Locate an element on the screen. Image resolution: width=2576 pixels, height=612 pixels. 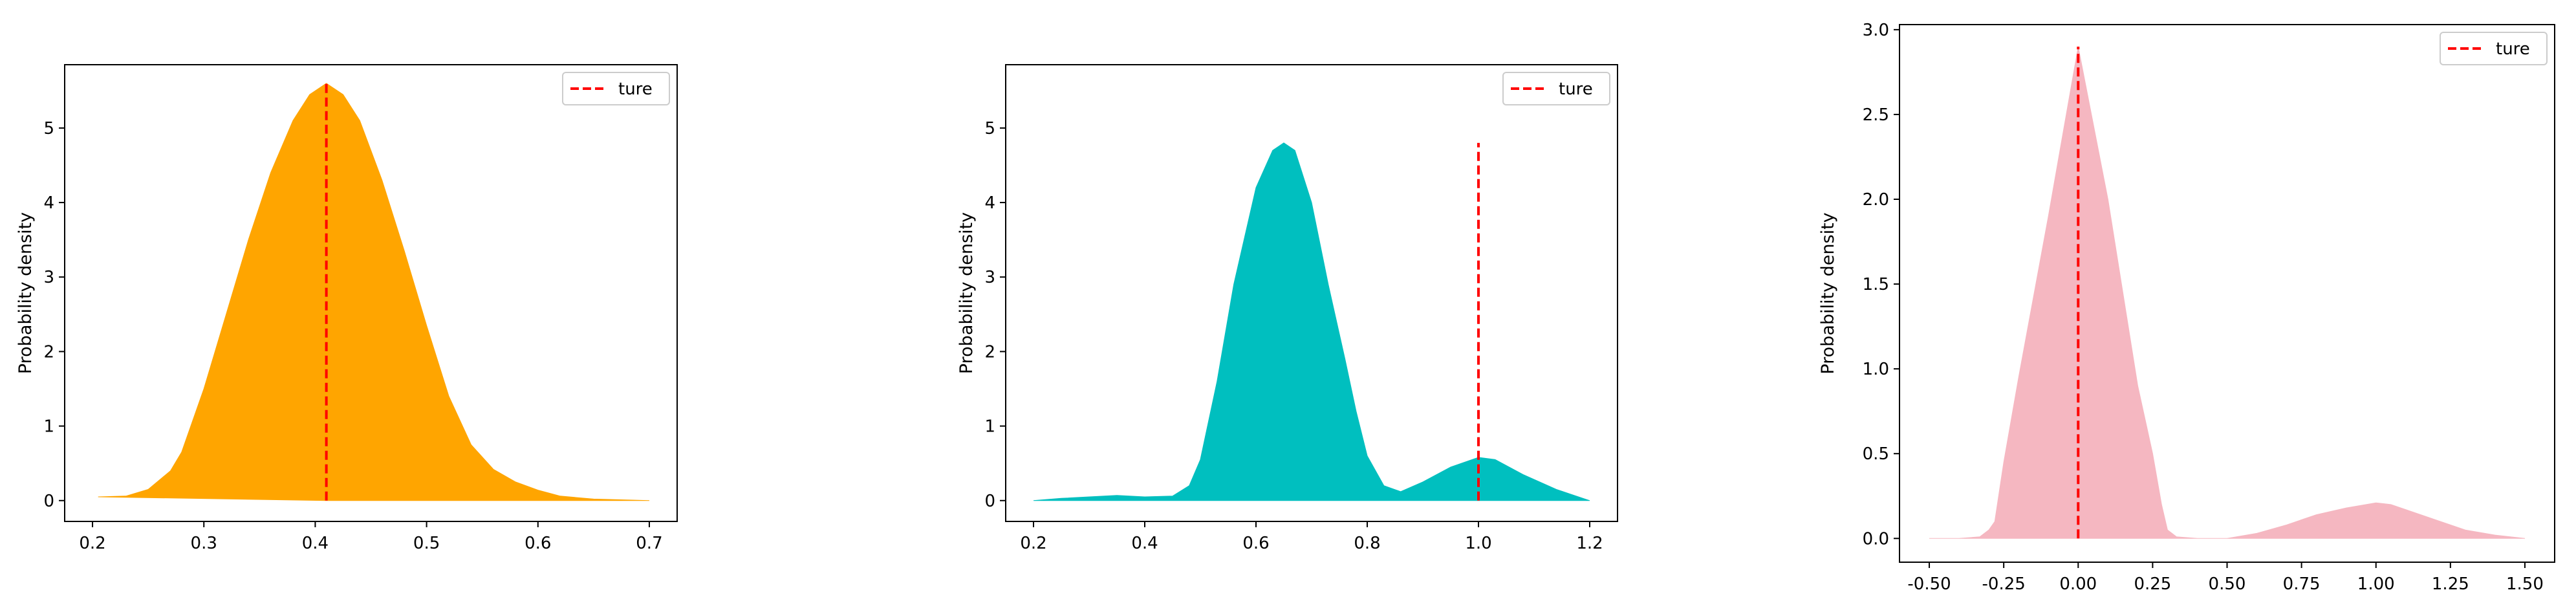
x-tick-label: 0.00 is located at coordinates (2078, 584).